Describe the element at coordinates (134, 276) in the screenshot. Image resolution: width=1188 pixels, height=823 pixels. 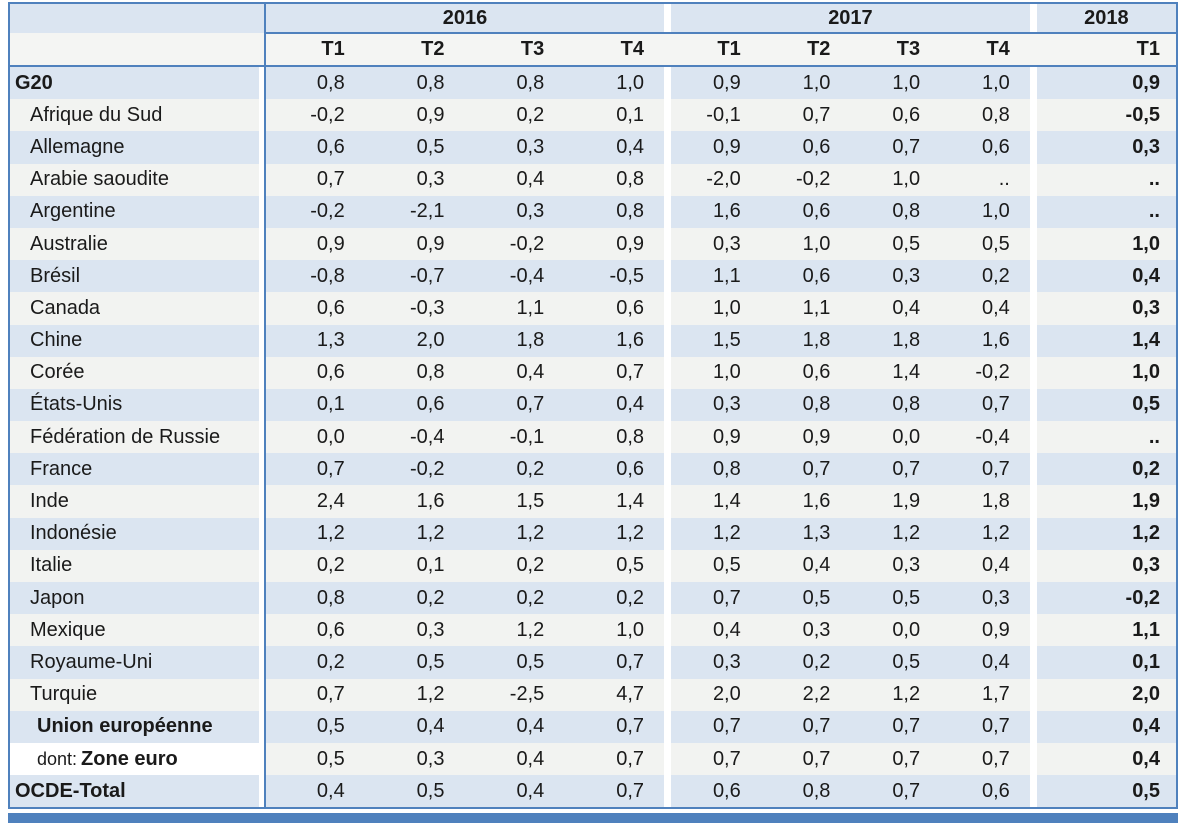
I see `row-label: Brésil` at that location.